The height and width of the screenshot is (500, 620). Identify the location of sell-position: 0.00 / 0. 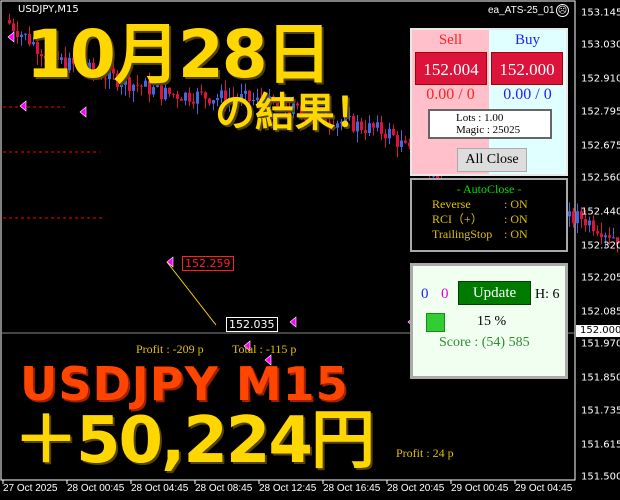
(450, 94).